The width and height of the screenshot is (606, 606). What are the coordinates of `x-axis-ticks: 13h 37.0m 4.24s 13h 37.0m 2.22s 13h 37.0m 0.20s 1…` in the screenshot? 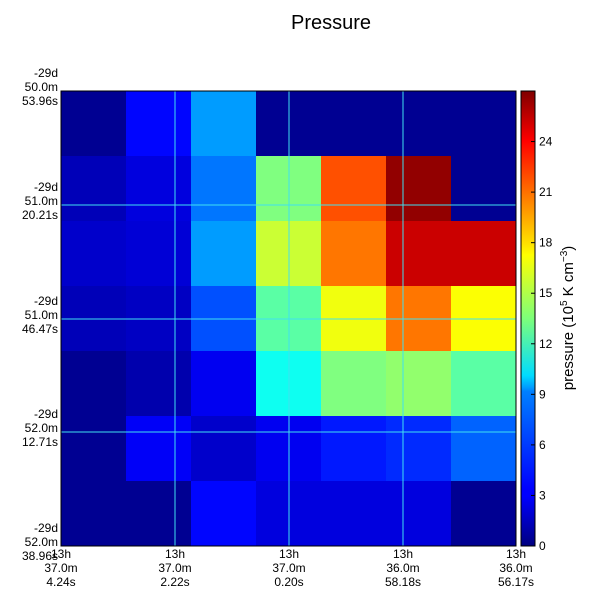 It's located at (289, 568).